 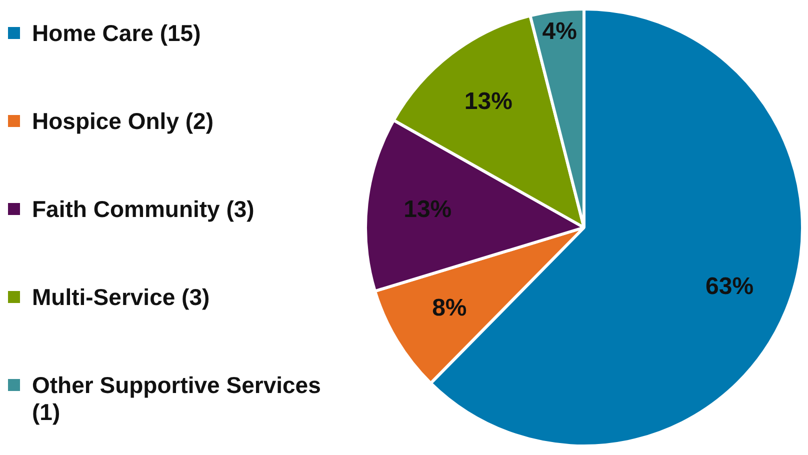 What do you see at coordinates (177, 399) in the screenshot?
I see `legend-label: Other Supportive Services (1)` at bounding box center [177, 399].